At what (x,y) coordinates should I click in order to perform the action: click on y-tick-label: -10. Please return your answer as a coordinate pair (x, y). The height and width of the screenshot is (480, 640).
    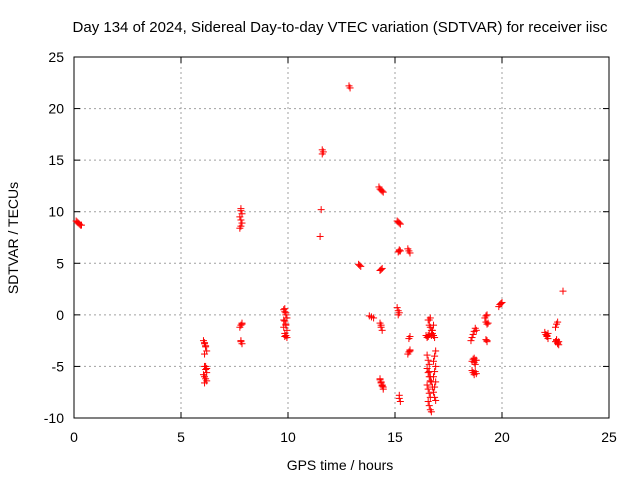
    Looking at the image, I should click on (54, 418).